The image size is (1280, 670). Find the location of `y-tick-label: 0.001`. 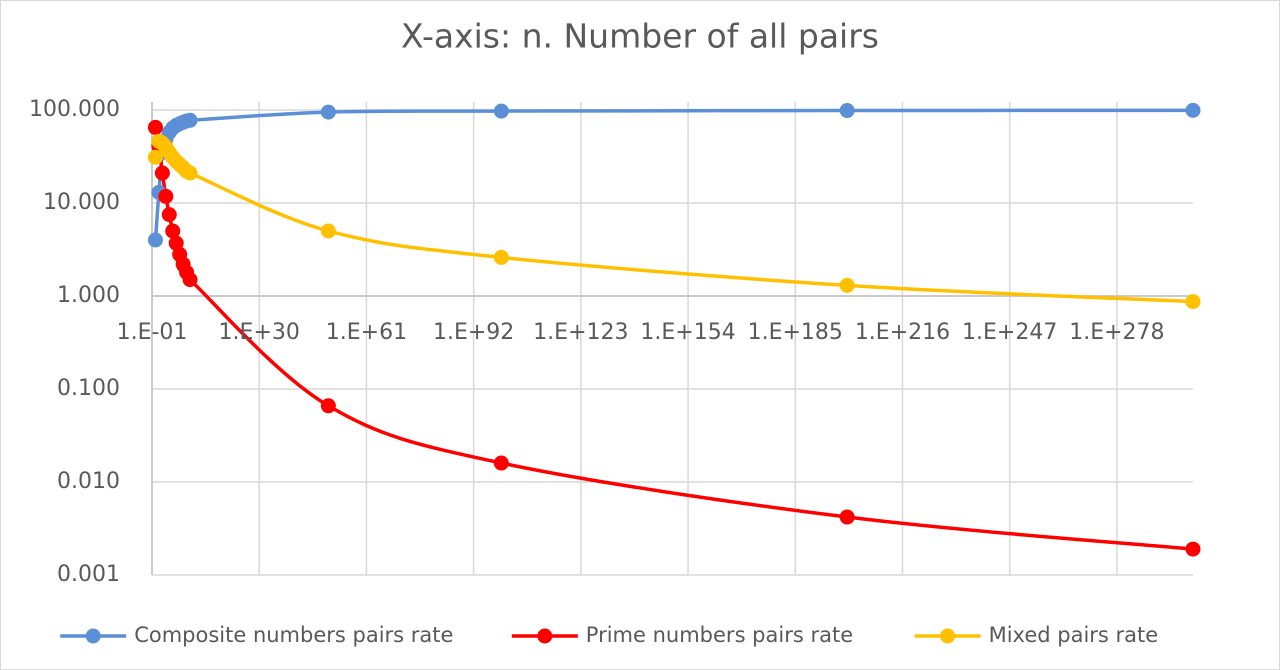

y-tick-label: 0.001 is located at coordinates (88, 574).